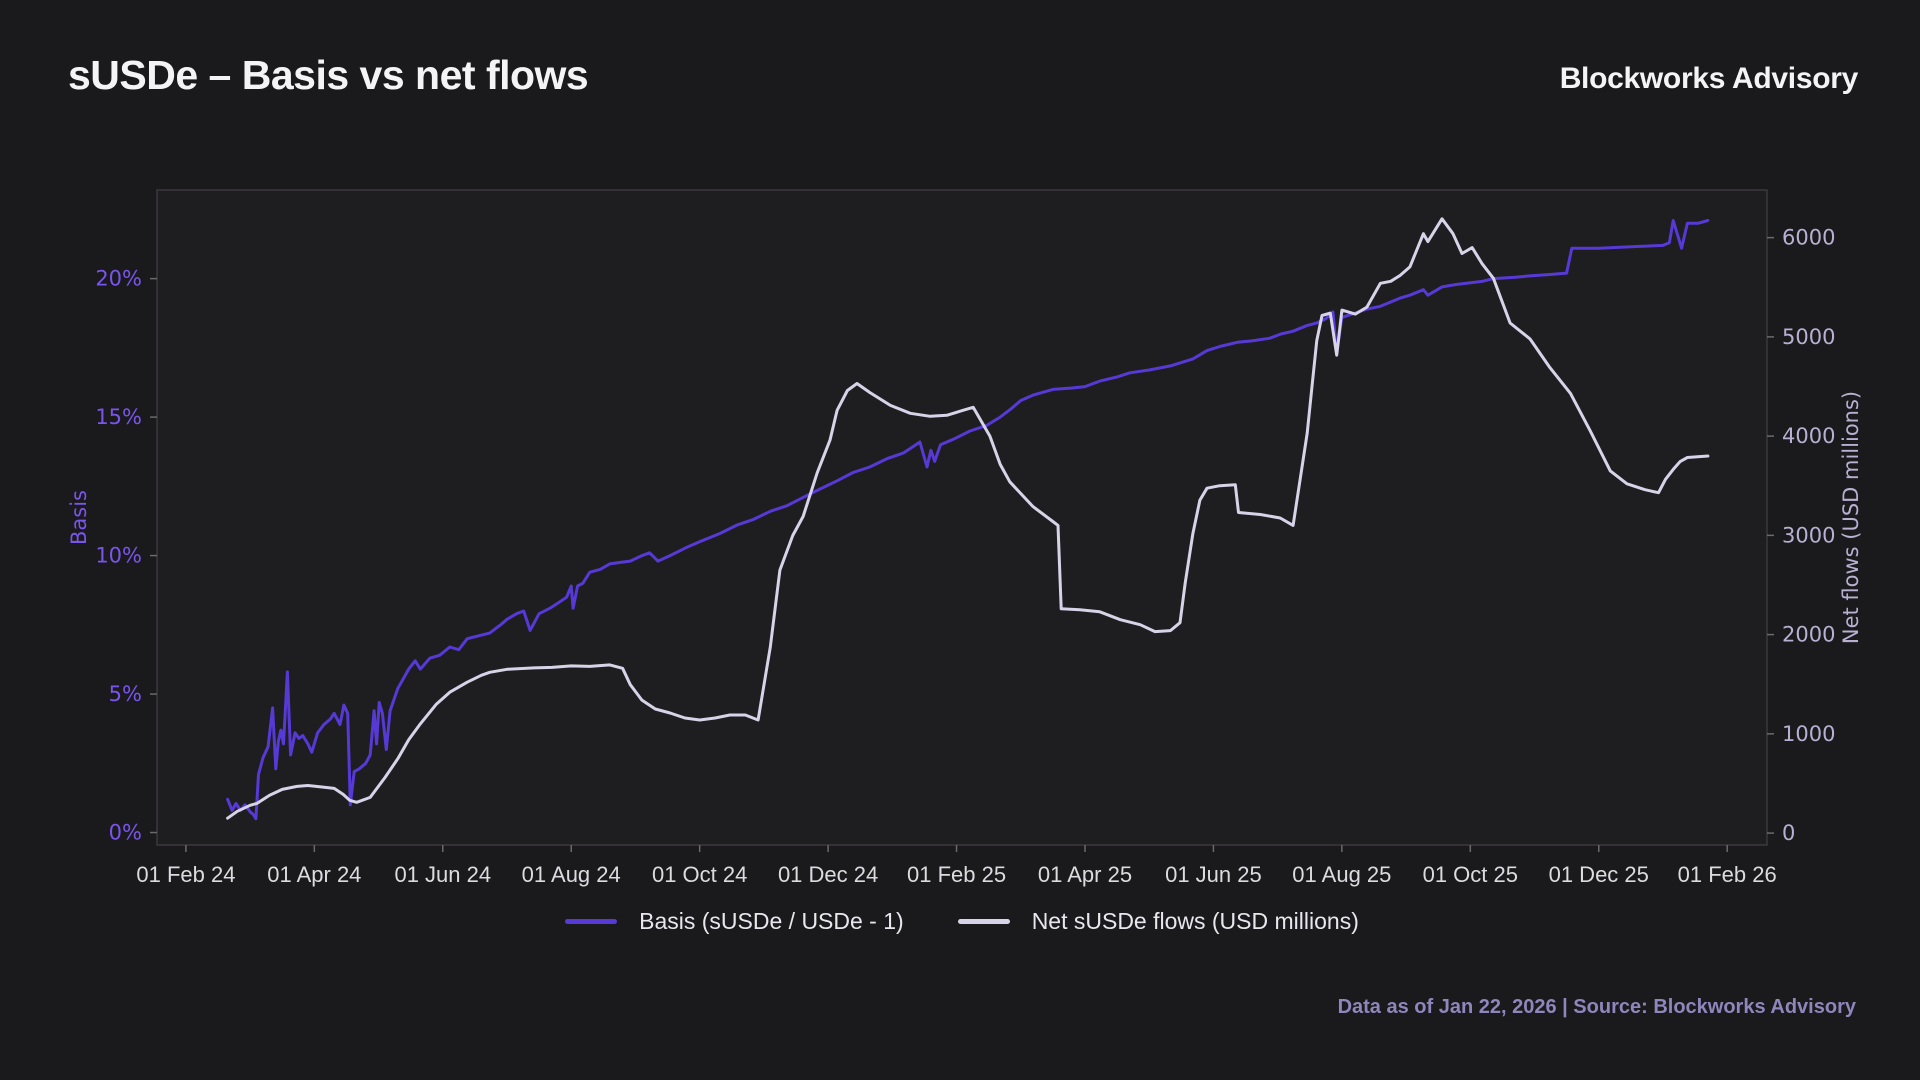  Describe the element at coordinates (1213, 874) in the screenshot. I see `svg-text: 01 Jun 25` at that location.